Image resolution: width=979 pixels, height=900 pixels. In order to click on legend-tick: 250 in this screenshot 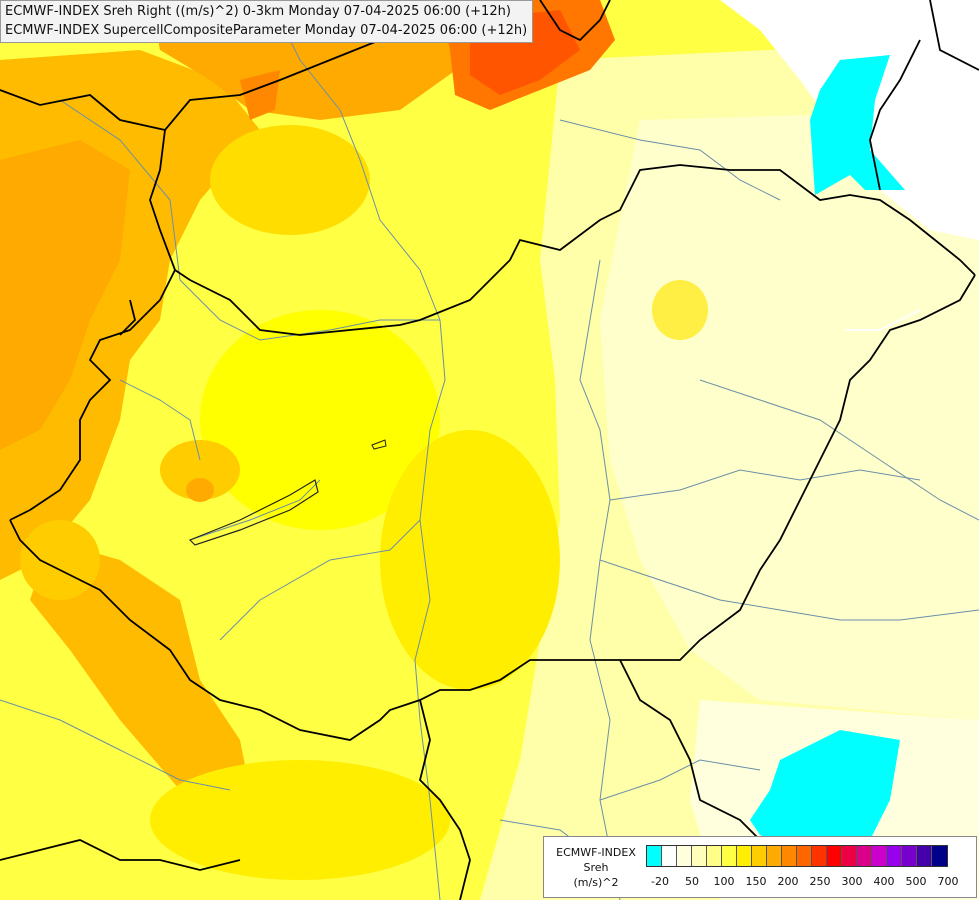, I will do `click(820, 881)`.